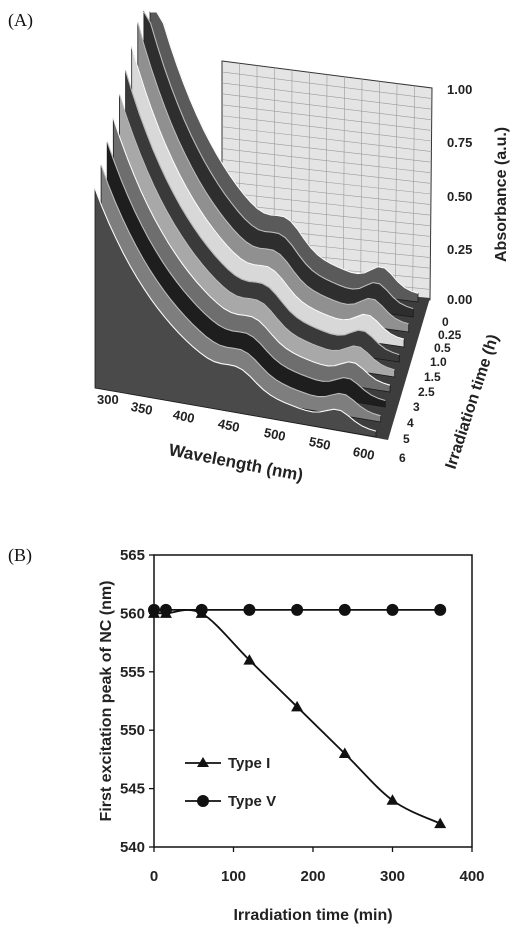 The height and width of the screenshot is (930, 529). Describe the element at coordinates (432, 377) in the screenshot. I see `a-z-tick: 1.5` at that location.